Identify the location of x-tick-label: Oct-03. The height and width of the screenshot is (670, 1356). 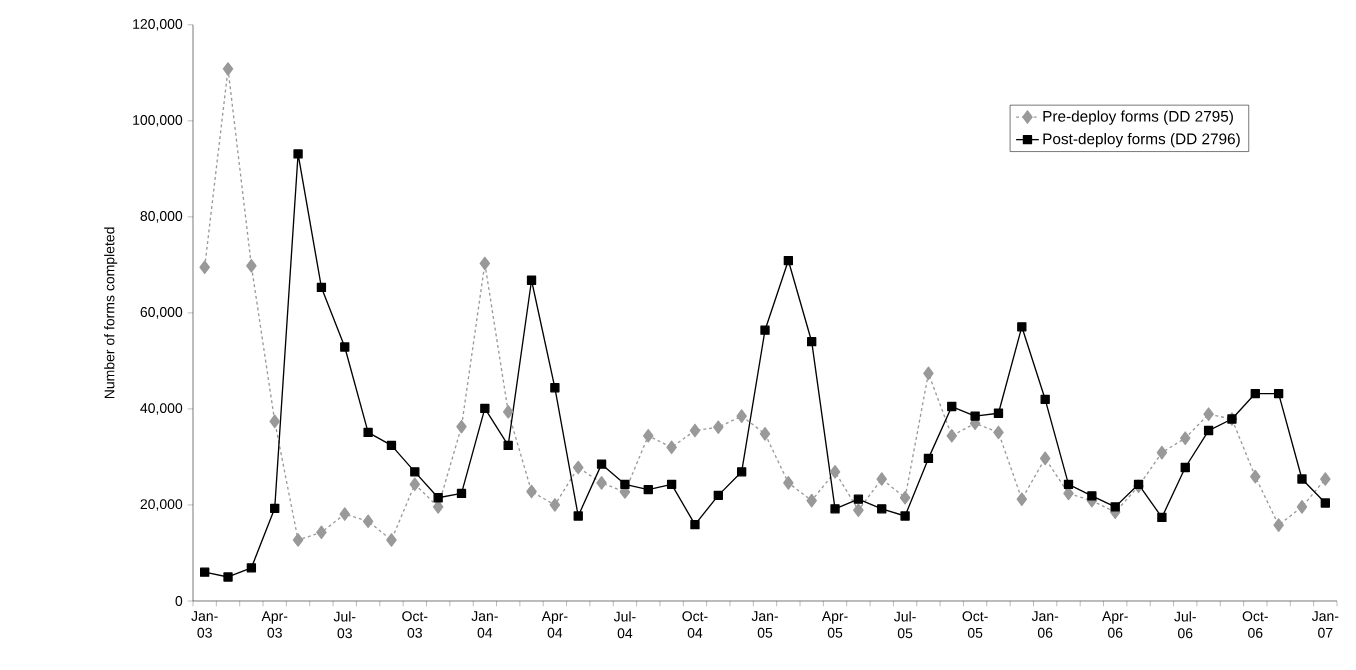
(415, 624).